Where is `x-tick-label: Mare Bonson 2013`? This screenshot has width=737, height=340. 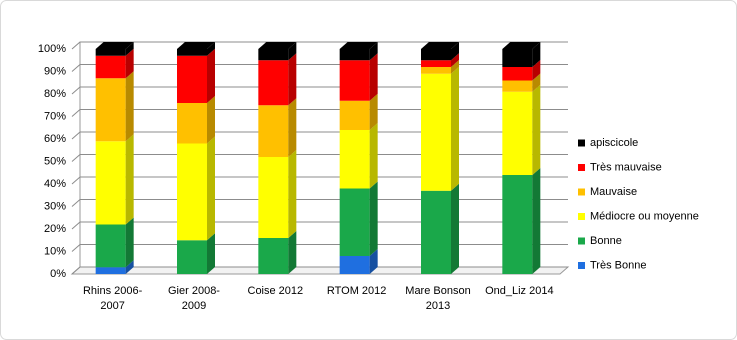
x-tick-label: Mare Bonson 2013 is located at coordinates (438, 298).